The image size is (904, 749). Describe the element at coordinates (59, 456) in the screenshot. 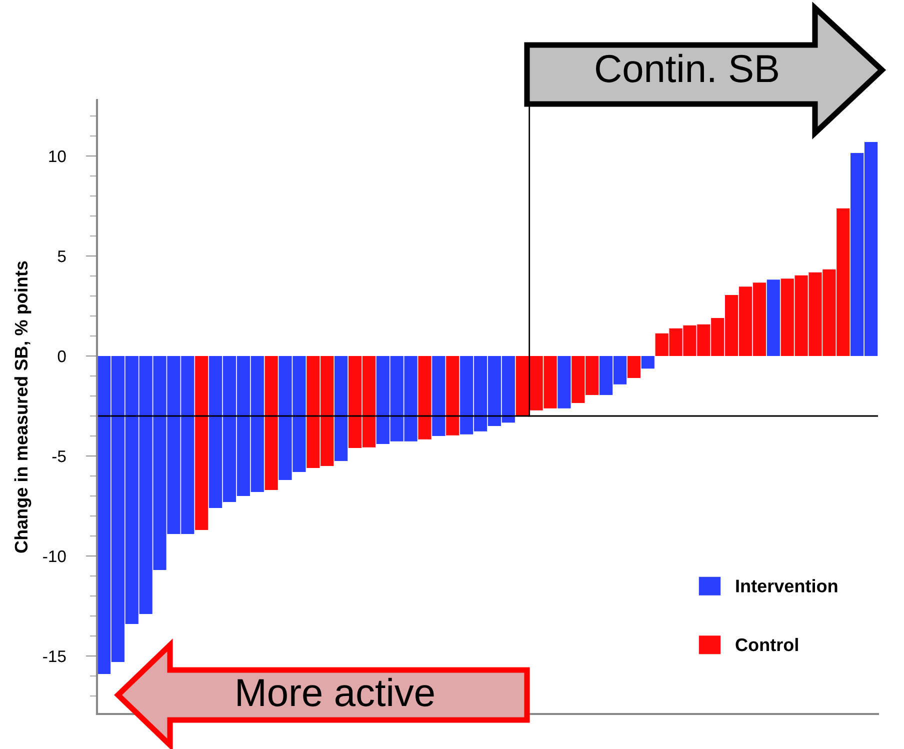

I see `y-tick-label: -5` at that location.